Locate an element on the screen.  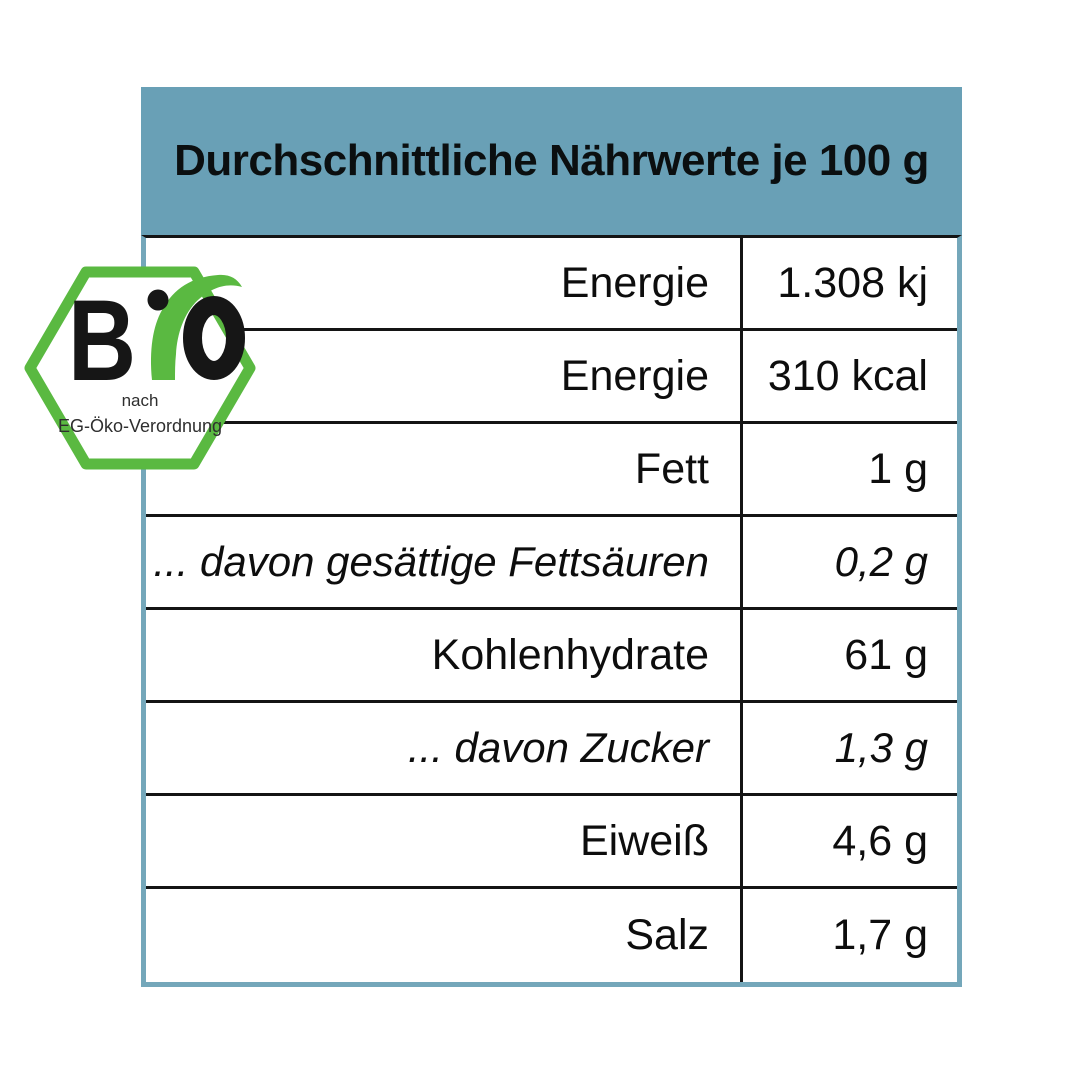
bio-i-dot-icon is located at coordinates (158, 300).